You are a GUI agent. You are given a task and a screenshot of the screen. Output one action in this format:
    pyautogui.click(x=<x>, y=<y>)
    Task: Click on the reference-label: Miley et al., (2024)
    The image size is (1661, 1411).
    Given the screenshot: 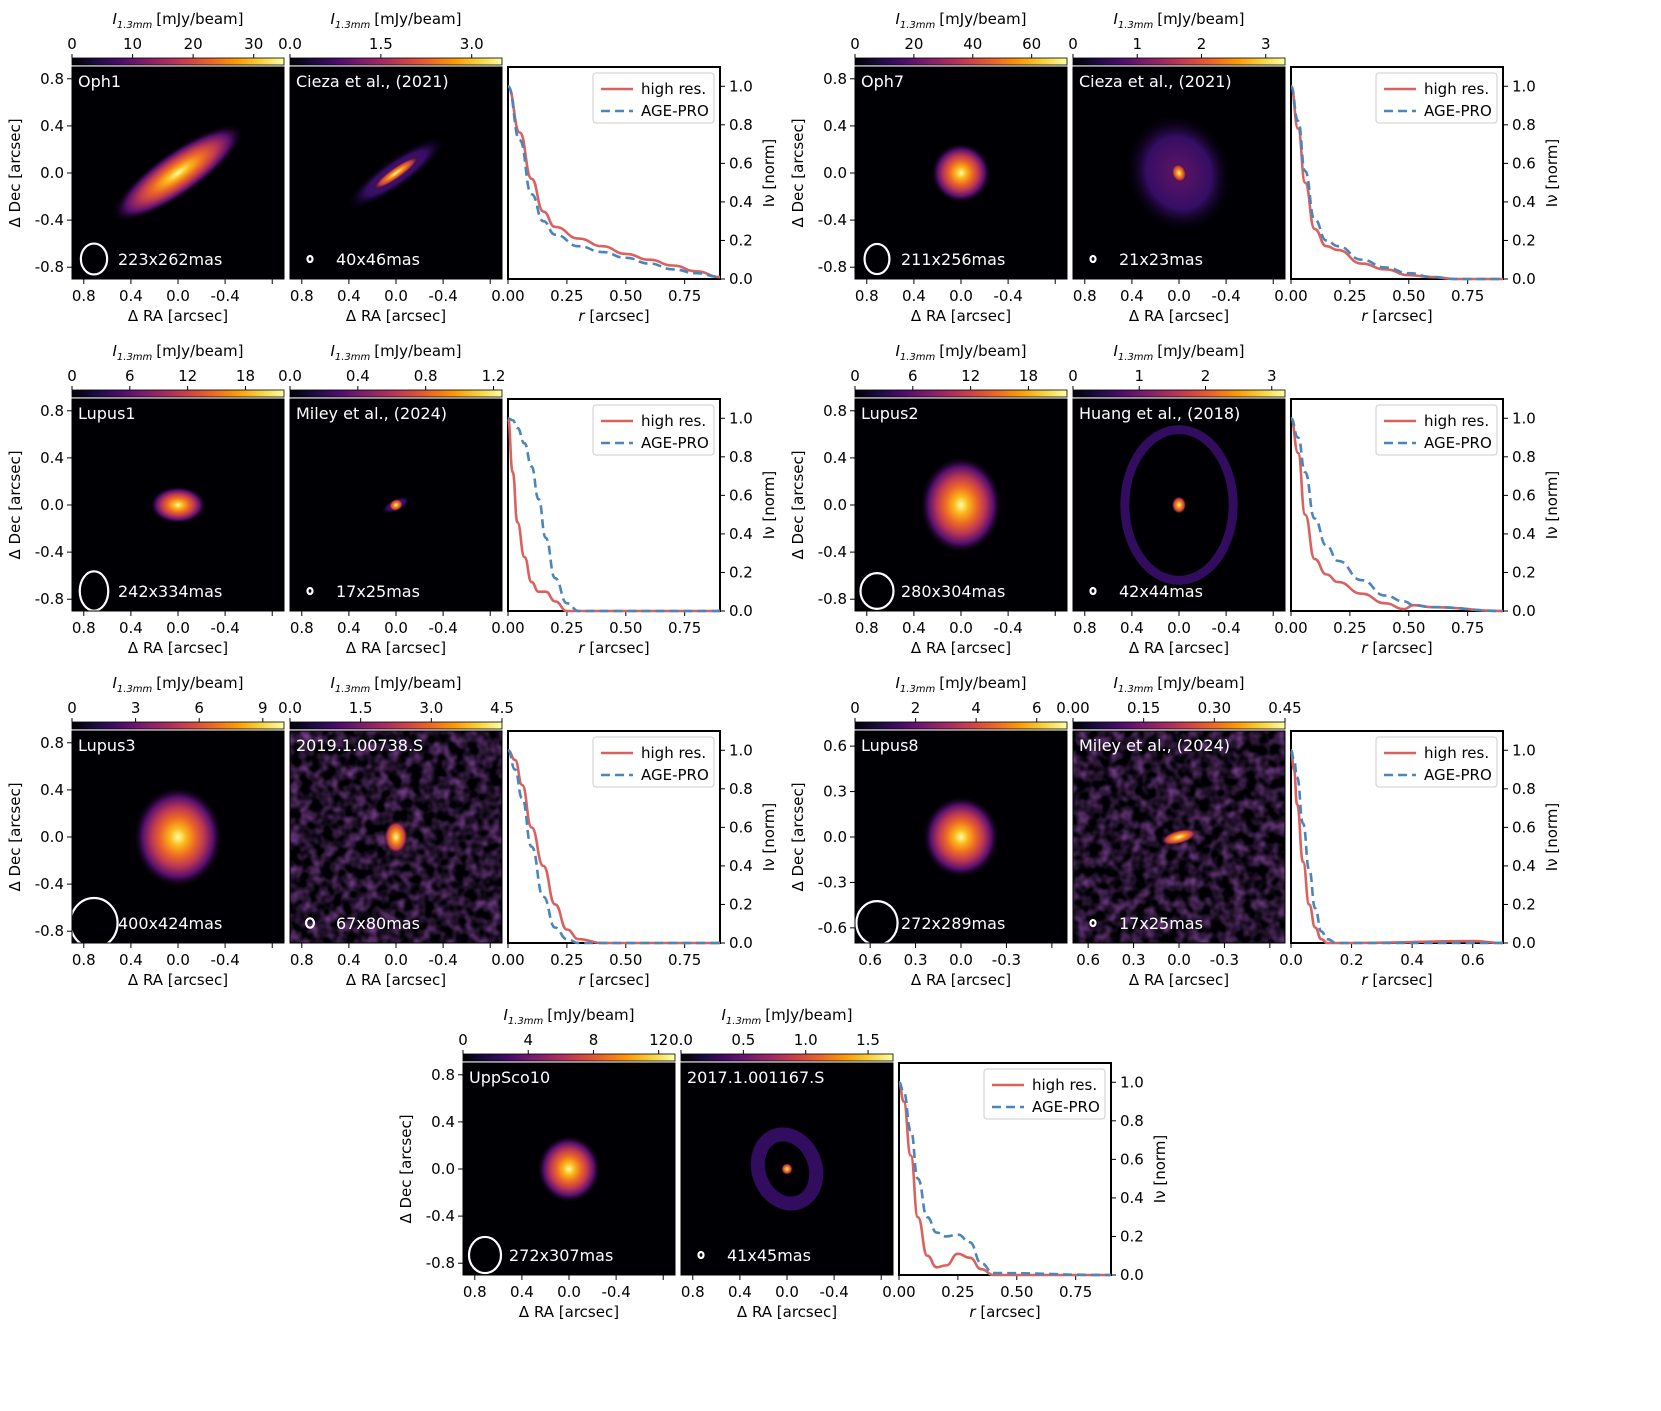 What is the action you would take?
    pyautogui.click(x=1154, y=745)
    